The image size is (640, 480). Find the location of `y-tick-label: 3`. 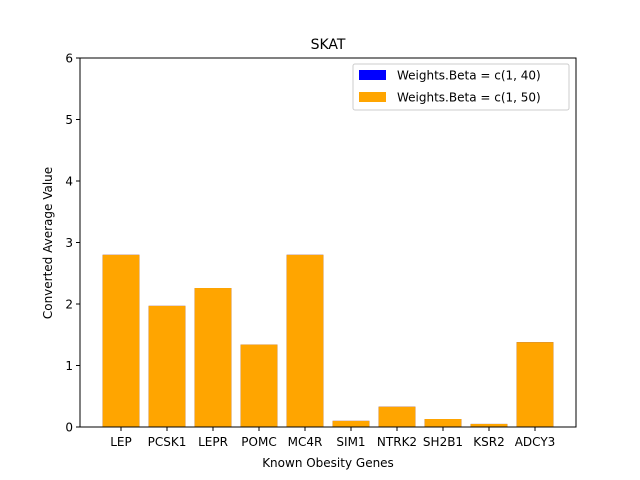

y-tick-label: 3 is located at coordinates (69, 243).